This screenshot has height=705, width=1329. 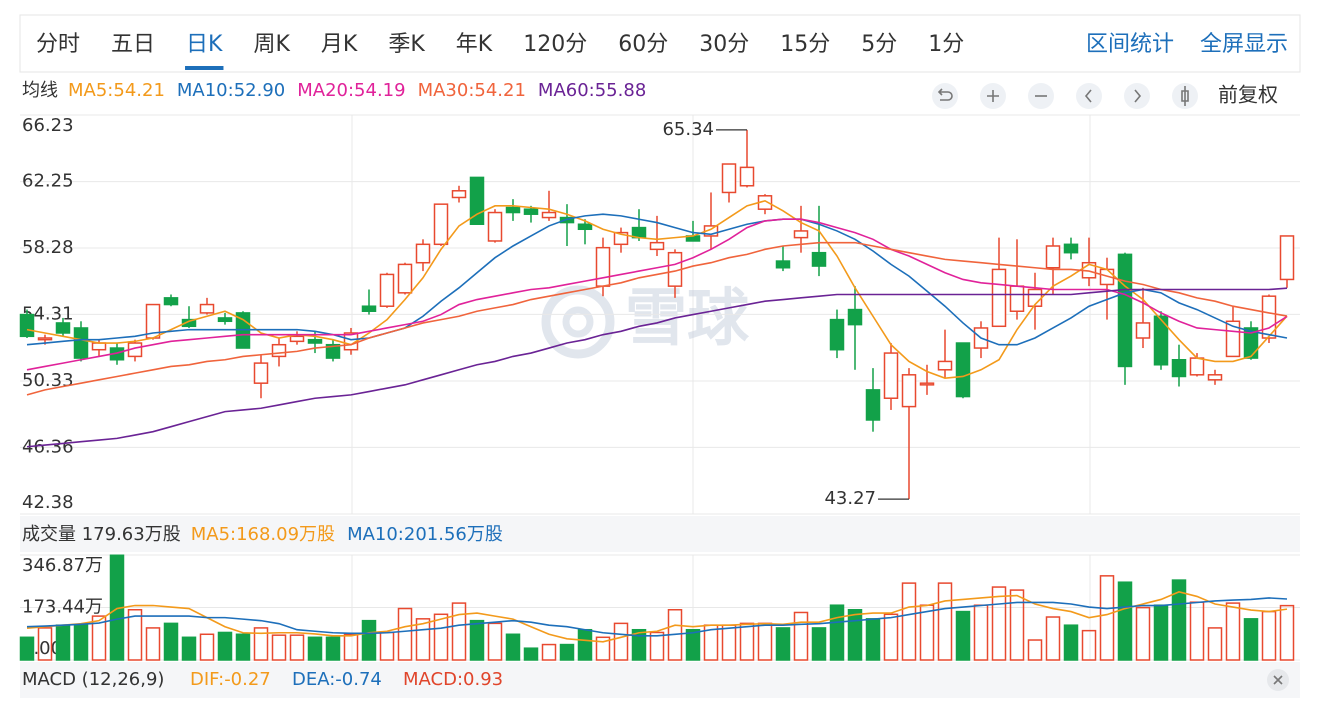 What do you see at coordinates (231, 90) in the screenshot?
I see `legend-entry: MA10:52.90` at bounding box center [231, 90].